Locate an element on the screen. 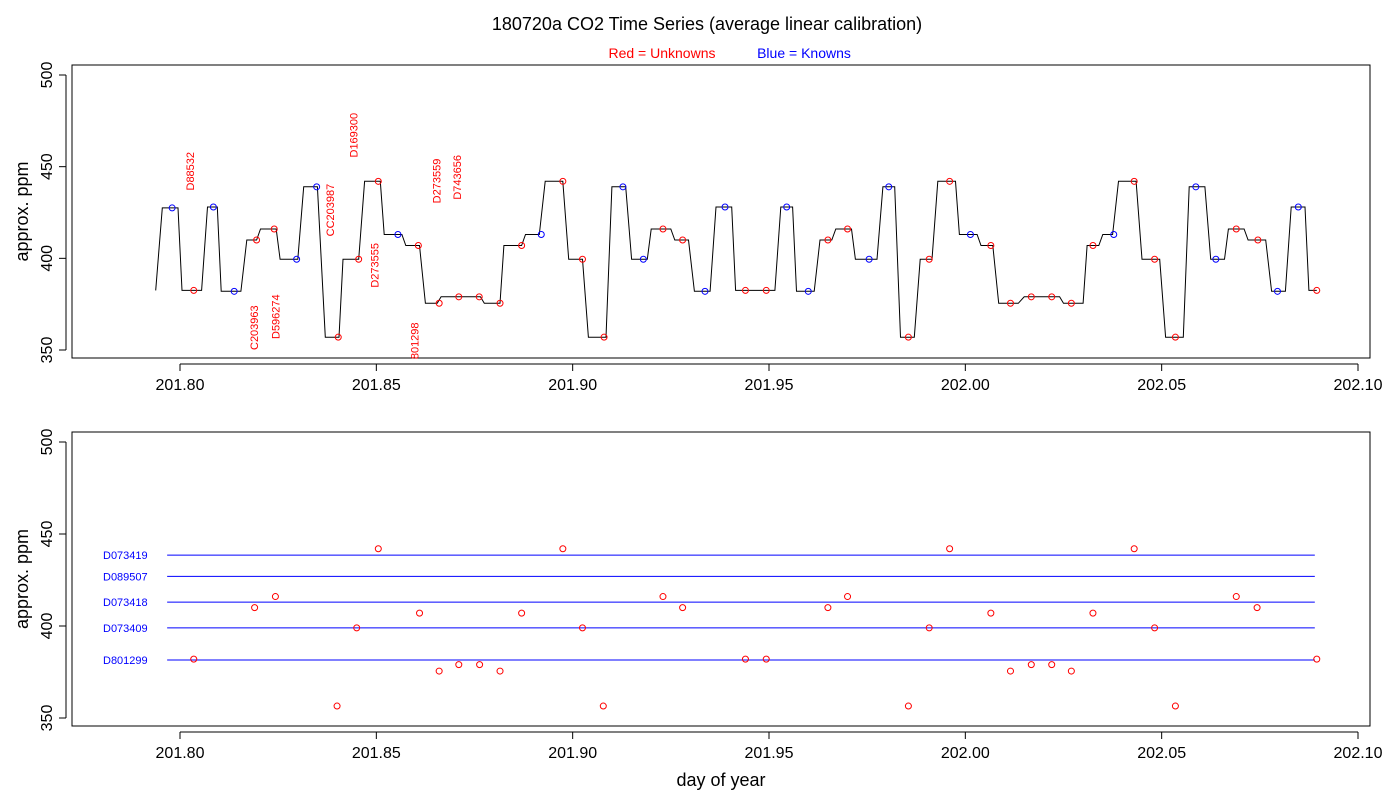  bottom-y-tick-label: 450 is located at coordinates (47, 534).